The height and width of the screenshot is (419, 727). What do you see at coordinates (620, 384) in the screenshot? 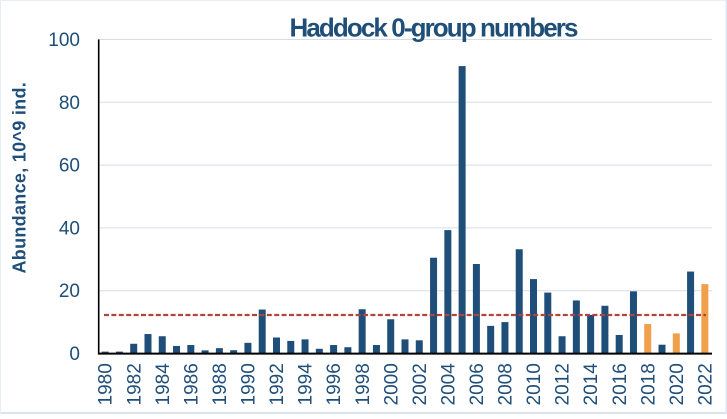
I see `svg-text: 2016` at bounding box center [620, 384].